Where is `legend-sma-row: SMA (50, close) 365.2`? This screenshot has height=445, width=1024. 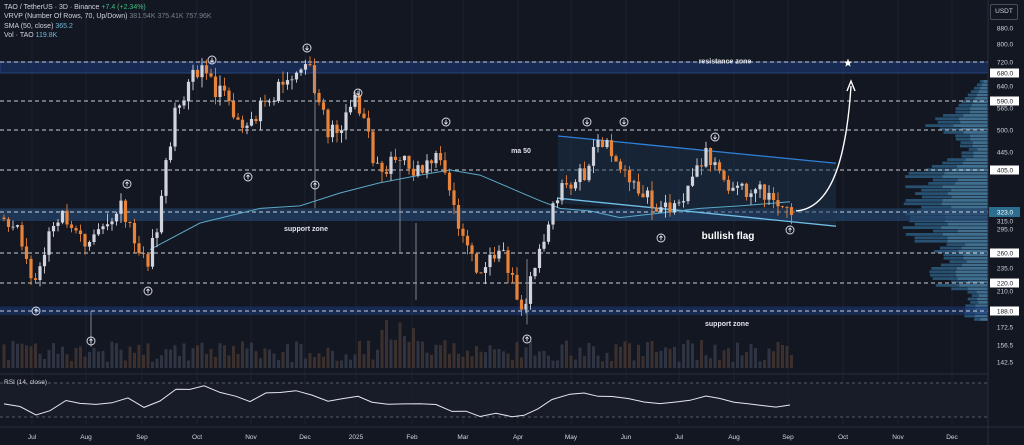 legend-sma-row: SMA (50, close) 365.2 is located at coordinates (108, 26).